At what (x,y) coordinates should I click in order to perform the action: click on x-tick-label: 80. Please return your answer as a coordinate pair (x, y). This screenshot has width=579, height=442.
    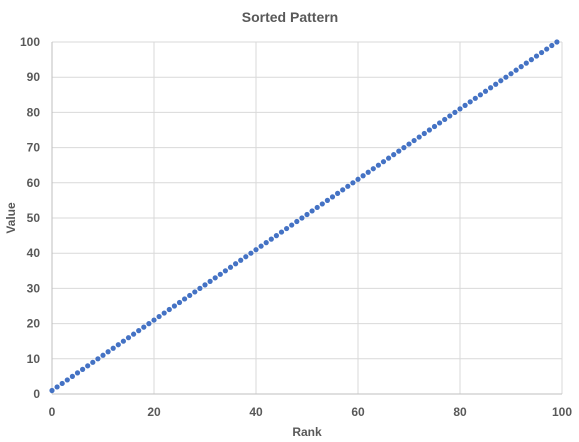
    Looking at the image, I should click on (460, 412).